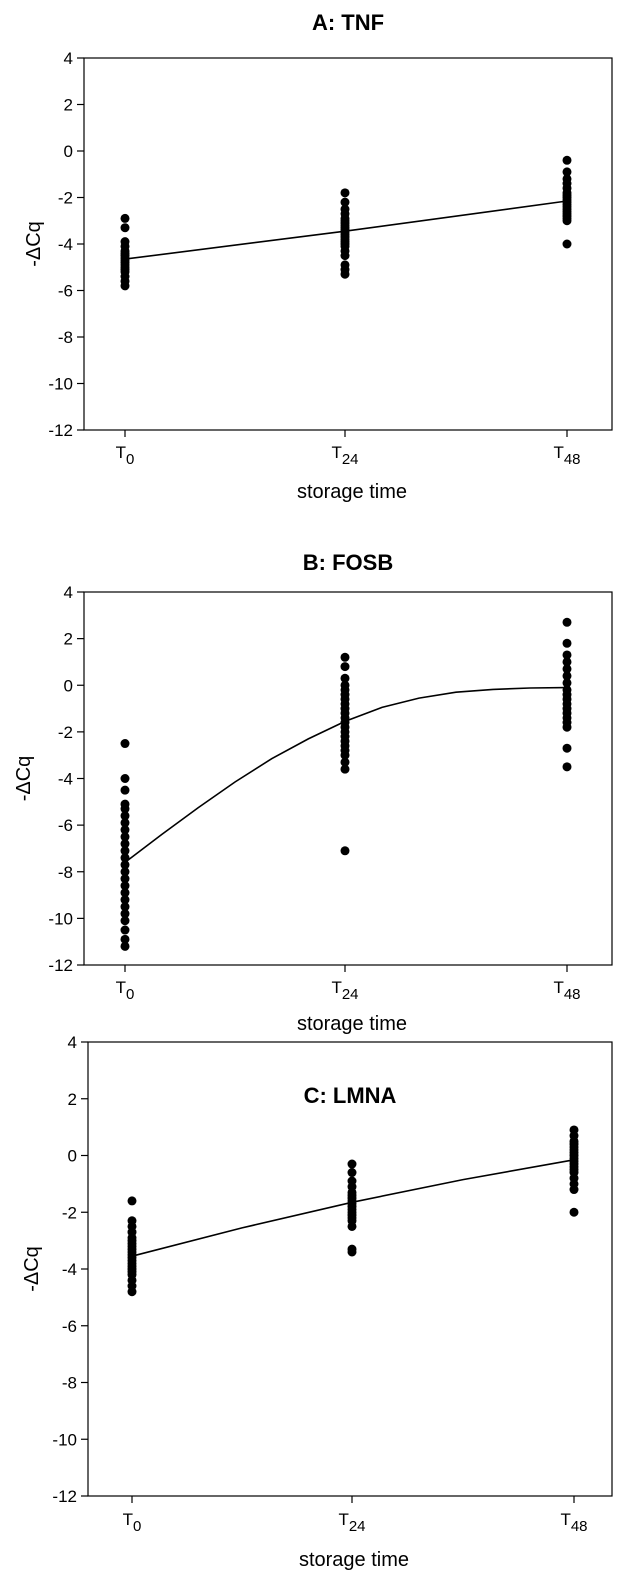 This screenshot has height=1586, width=619. I want to click on chart-title: A: TNF, so click(348, 22).